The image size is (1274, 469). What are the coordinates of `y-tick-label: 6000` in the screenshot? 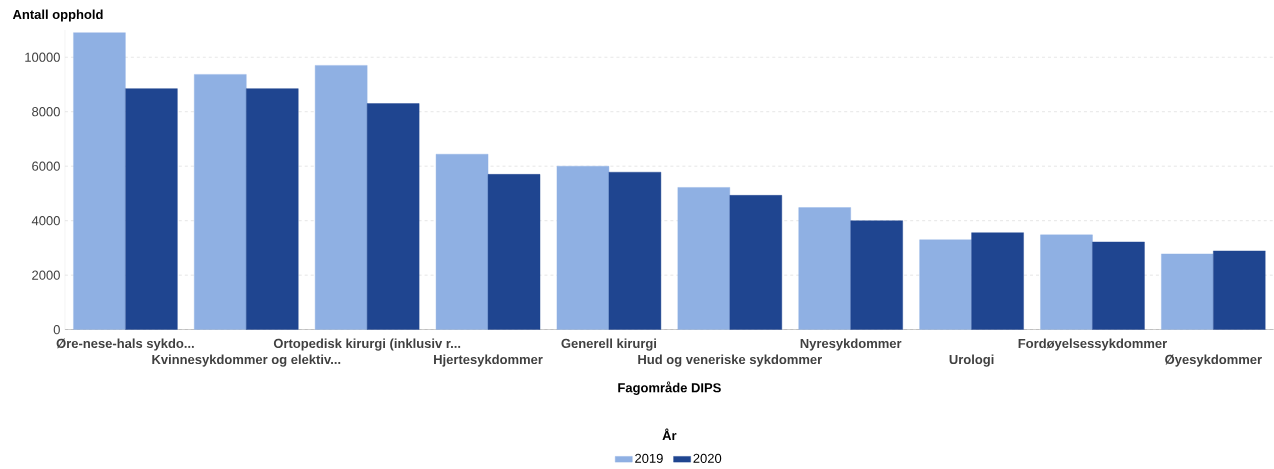 It's located at (46, 166).